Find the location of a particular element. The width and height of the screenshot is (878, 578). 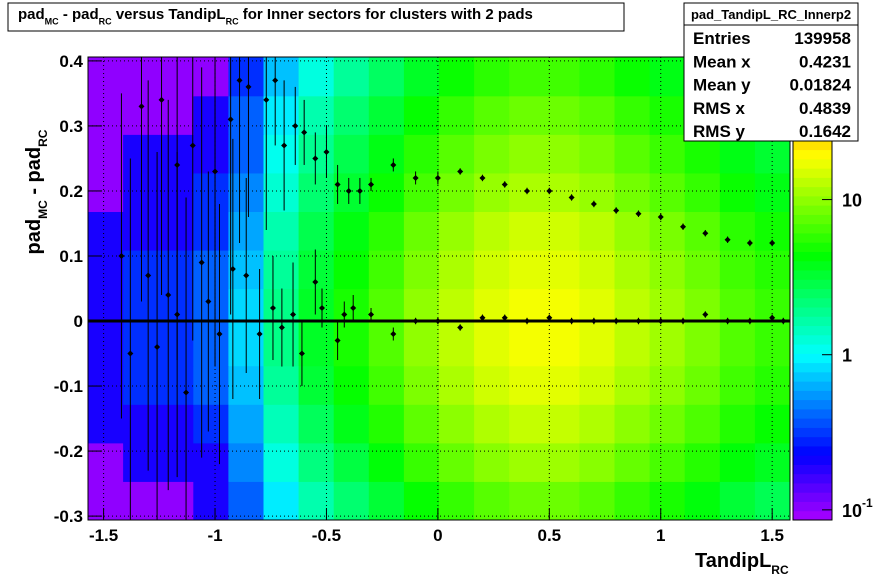

label: TandipLRC is located at coordinates (742, 563).